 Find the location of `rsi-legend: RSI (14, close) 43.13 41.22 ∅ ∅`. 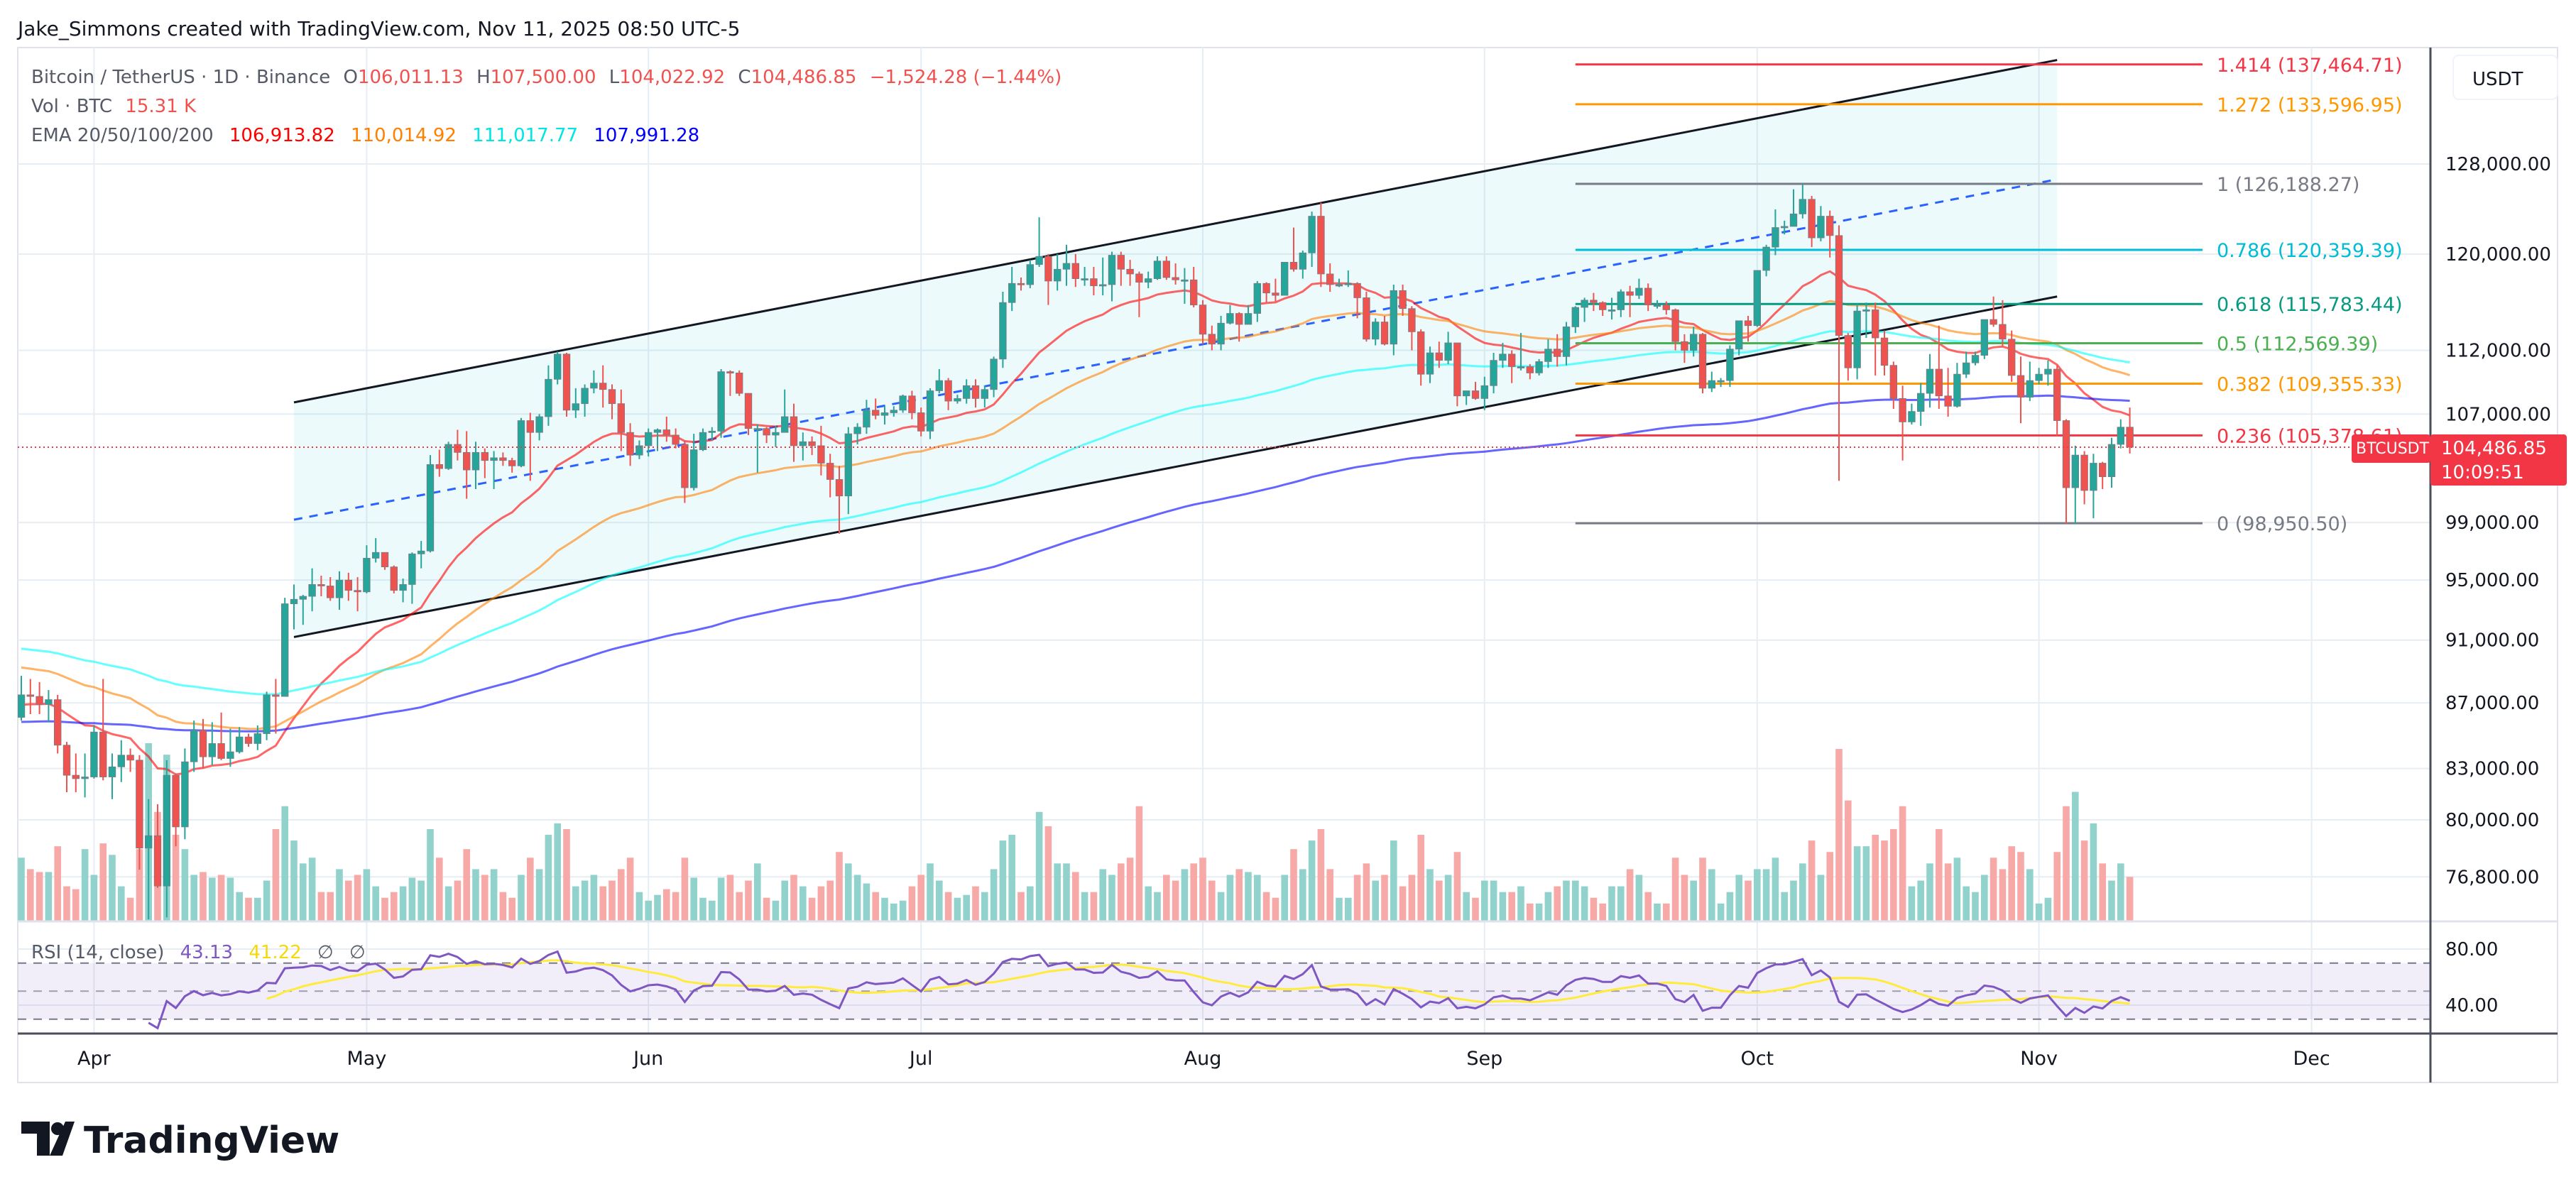

rsi-legend: RSI (14, close) 43.13 41.22 ∅ ∅ is located at coordinates (198, 953).